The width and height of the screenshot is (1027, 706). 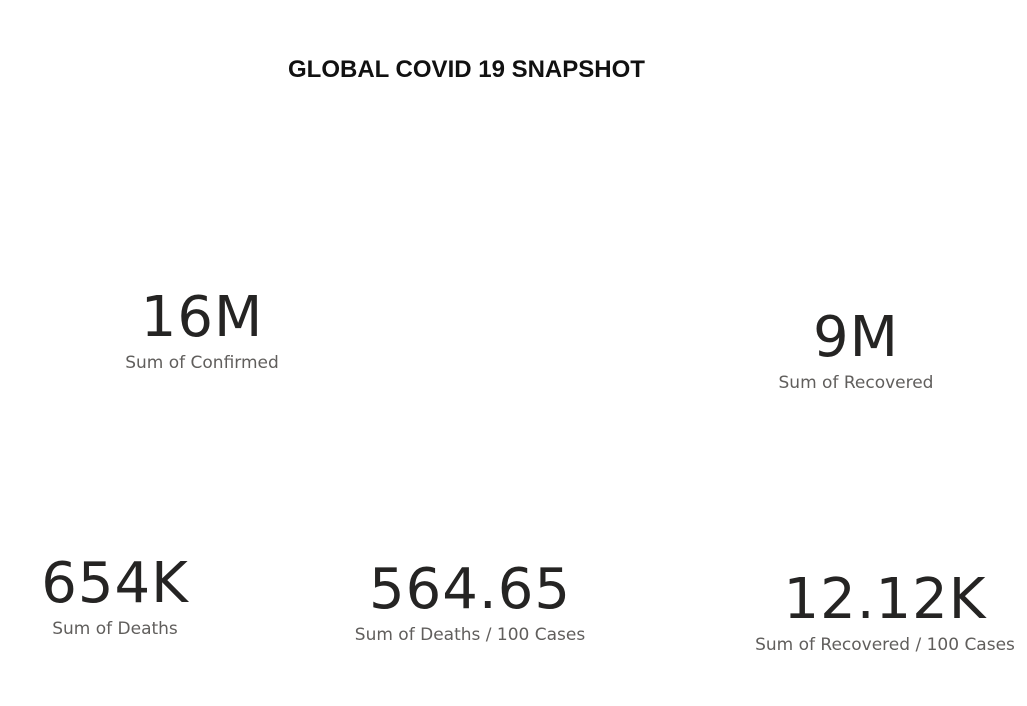 I want to click on card-label: Sum of Deaths, so click(x=115, y=629).